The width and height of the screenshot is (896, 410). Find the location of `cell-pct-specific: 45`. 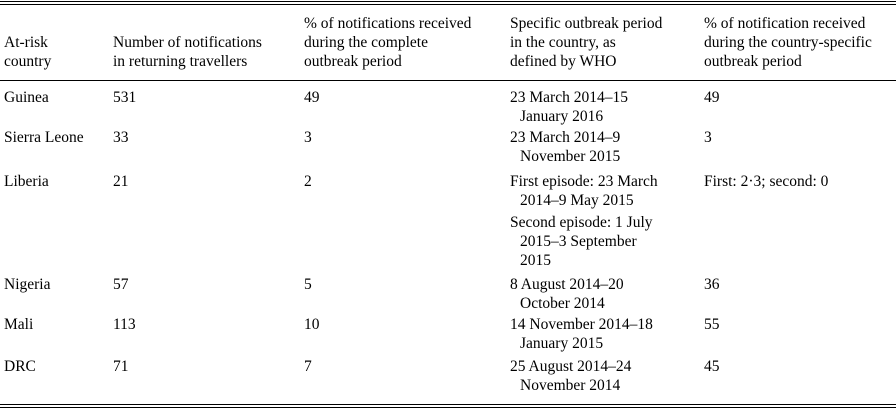

cell-pct-specific: 45 is located at coordinates (712, 366).